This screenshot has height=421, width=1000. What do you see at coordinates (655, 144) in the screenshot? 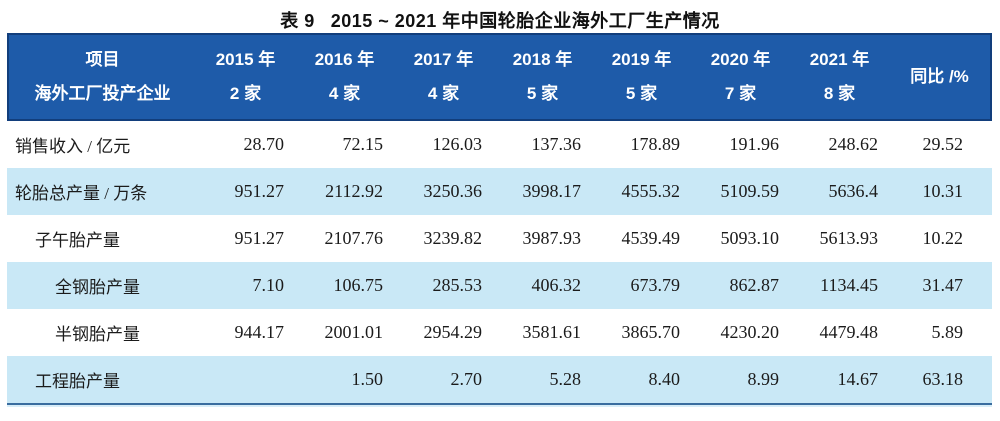
I see `cell: 178.89` at bounding box center [655, 144].